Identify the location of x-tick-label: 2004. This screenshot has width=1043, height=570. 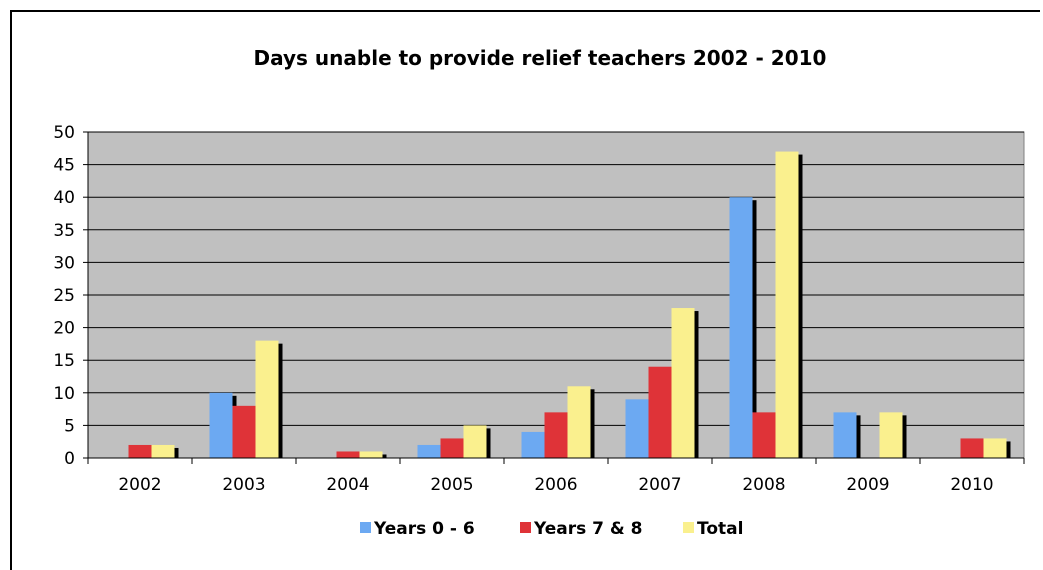
(347, 485).